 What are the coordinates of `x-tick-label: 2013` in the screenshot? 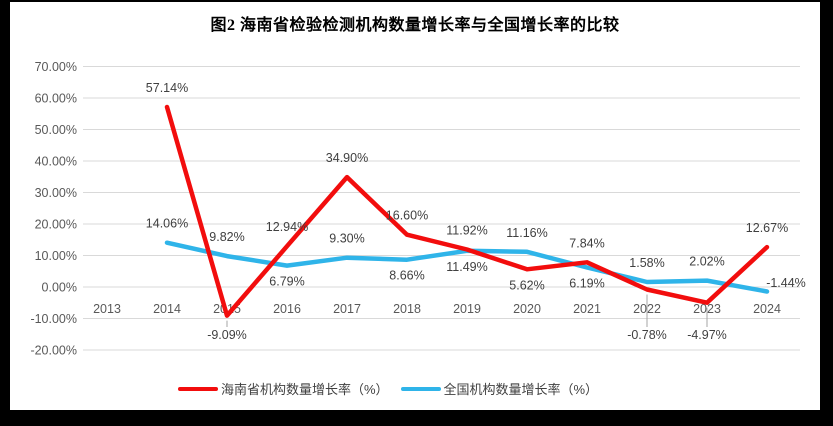 It's located at (107, 309).